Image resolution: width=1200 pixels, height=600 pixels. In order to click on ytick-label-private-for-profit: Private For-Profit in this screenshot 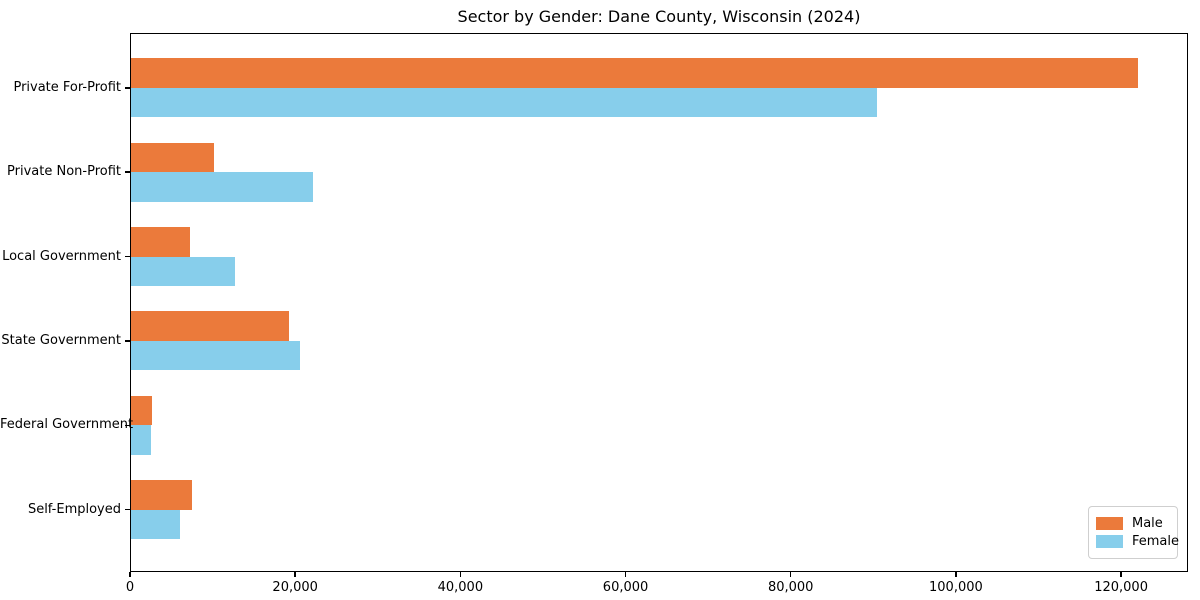, I will do `click(67, 87)`.